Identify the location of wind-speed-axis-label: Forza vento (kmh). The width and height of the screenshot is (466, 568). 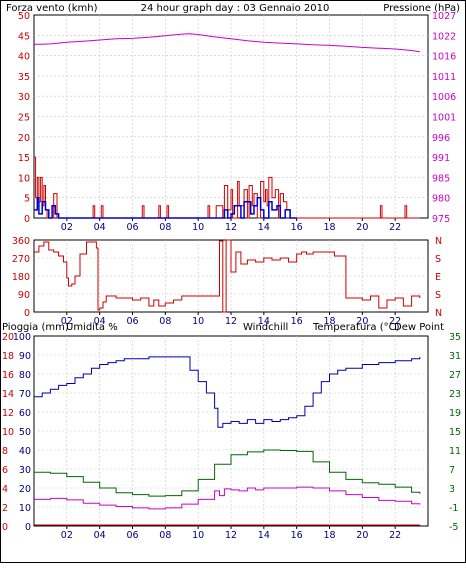
(52, 8).